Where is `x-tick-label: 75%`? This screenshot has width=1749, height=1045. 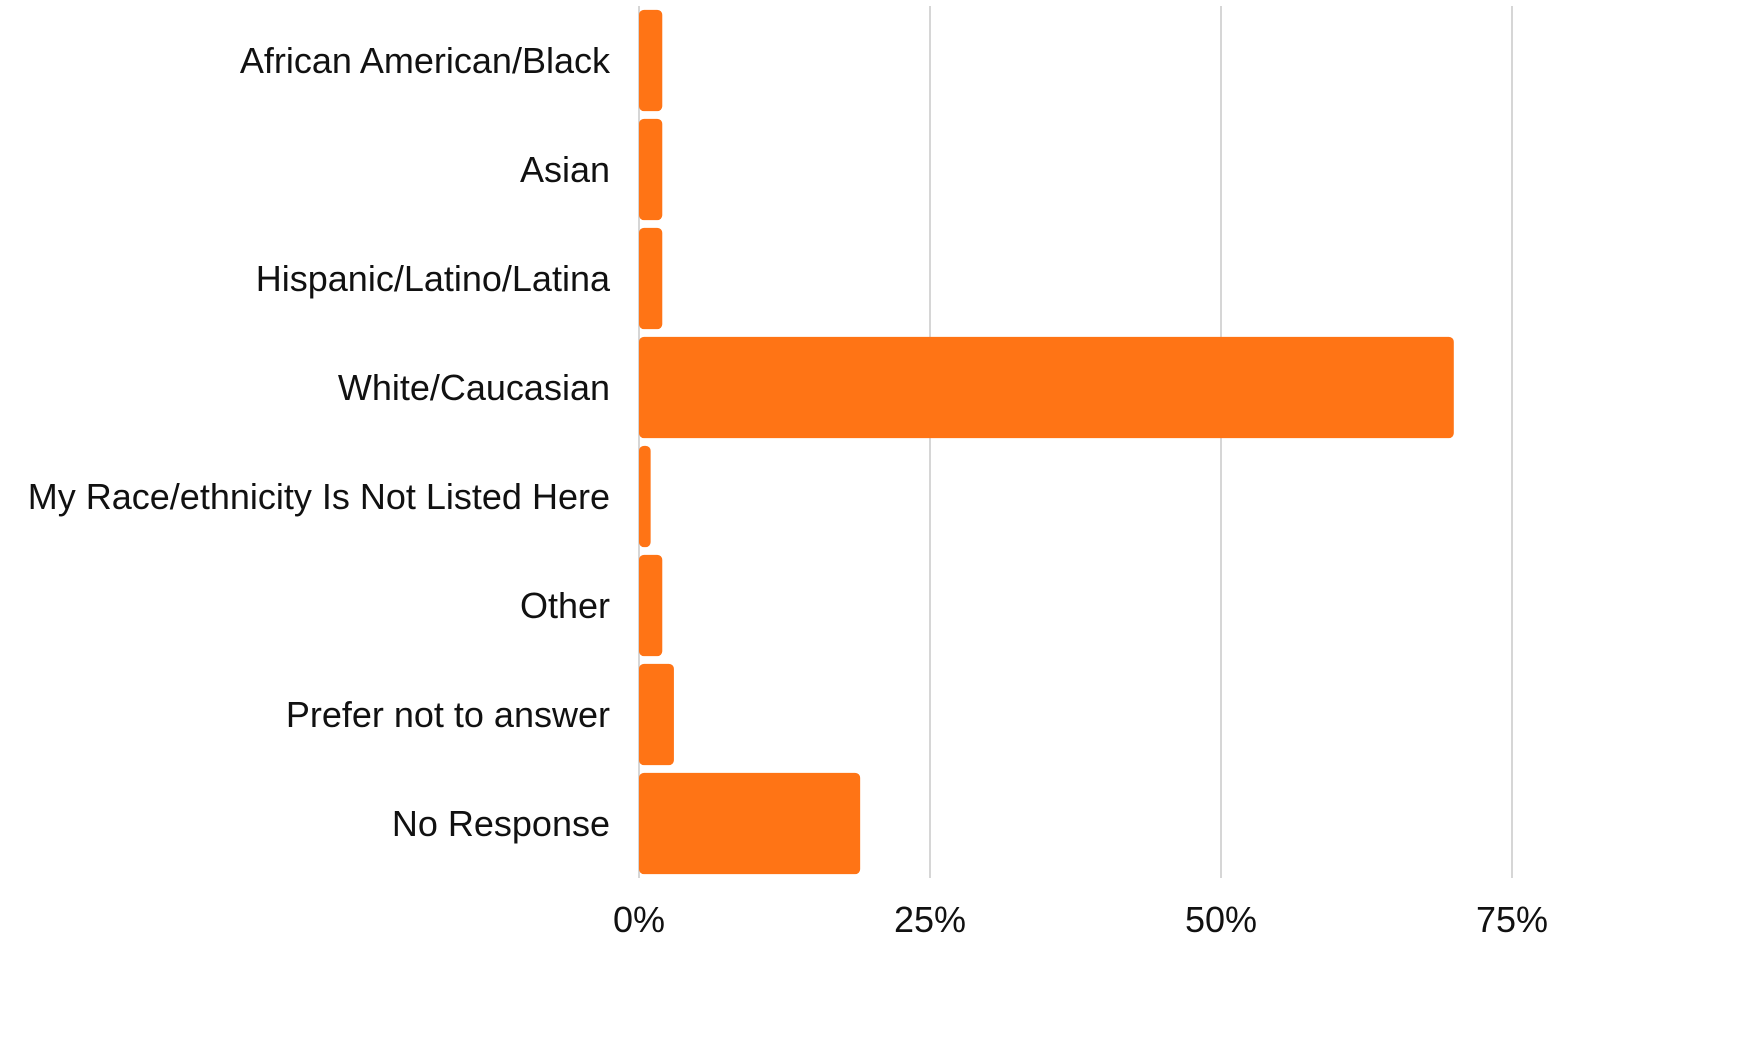 x-tick-label: 75% is located at coordinates (1512, 919).